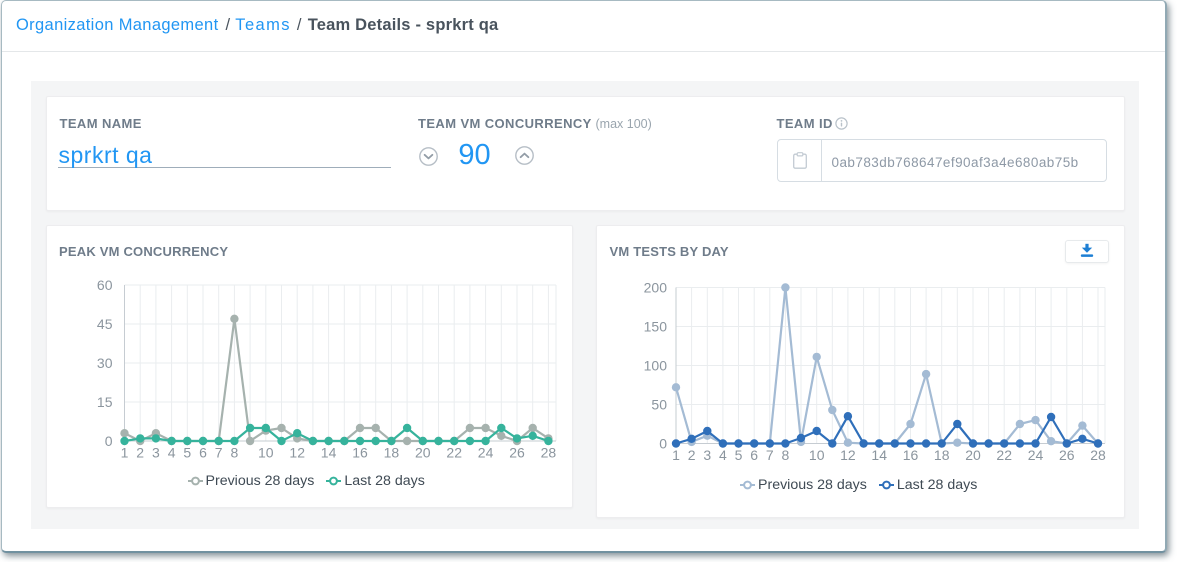  I want to click on svg-text: 100, so click(656, 366).